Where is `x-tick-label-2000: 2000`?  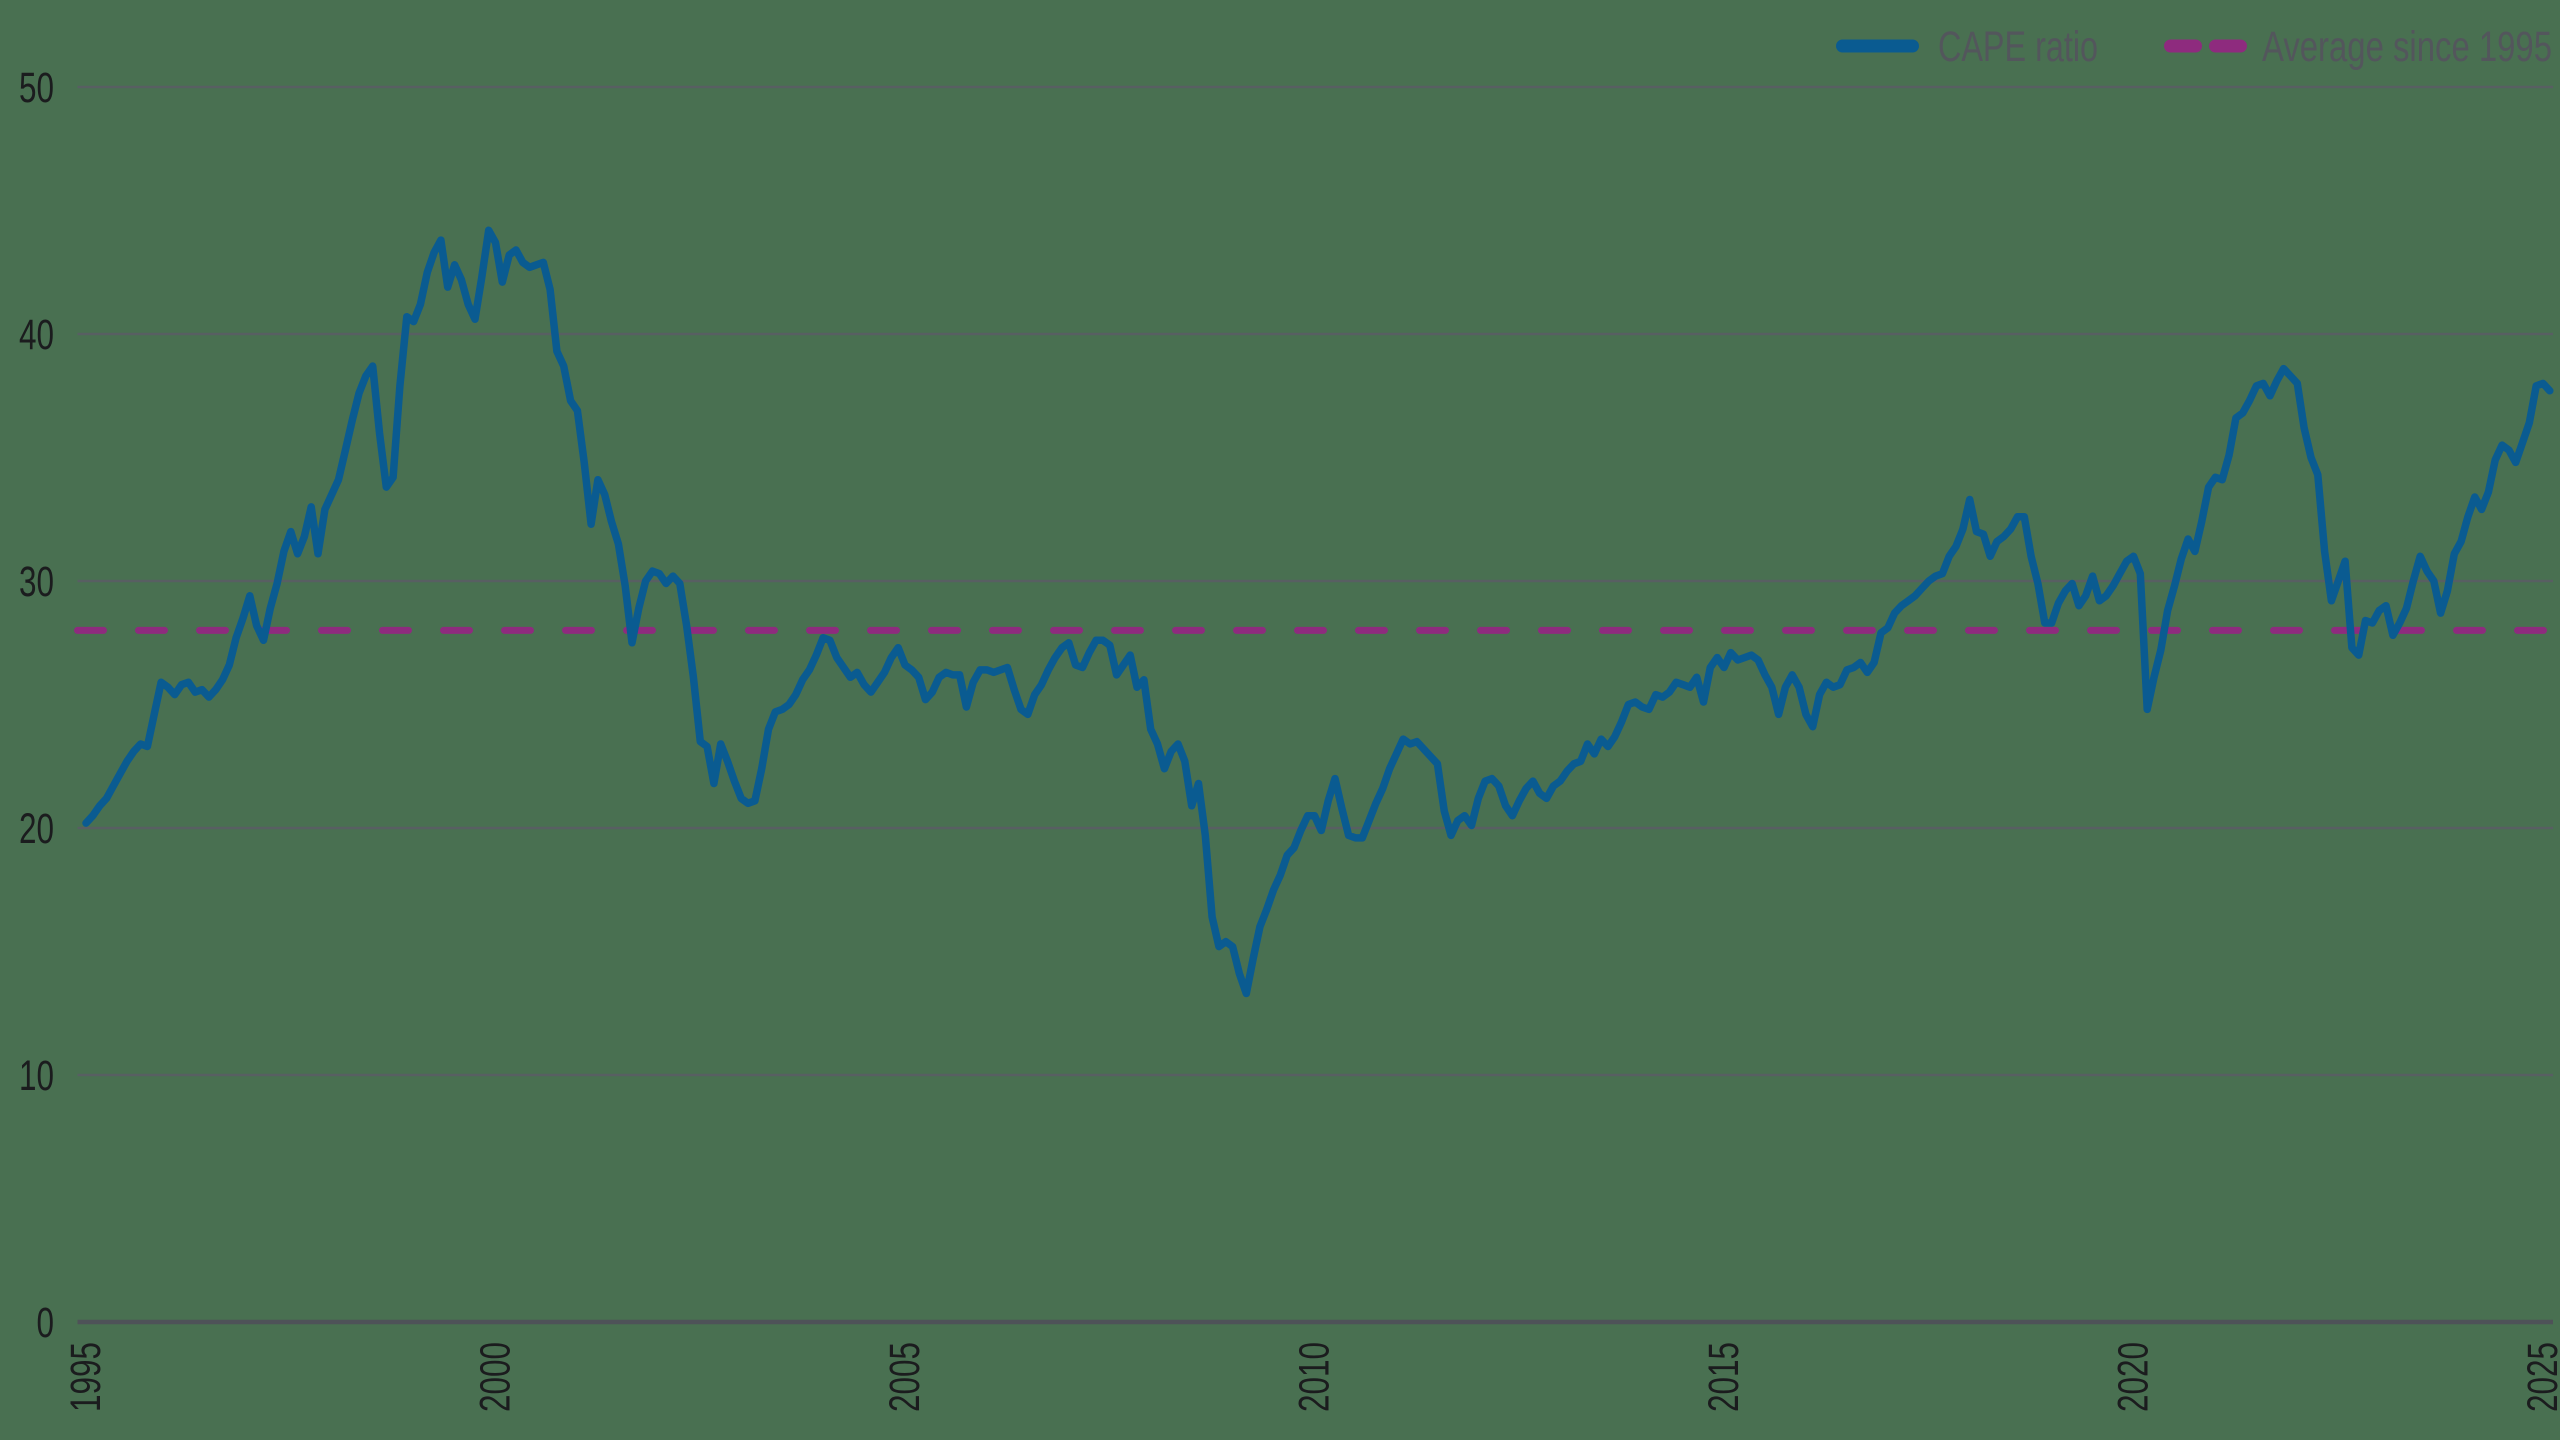
x-tick-label-2000: 2000 is located at coordinates (496, 1377).